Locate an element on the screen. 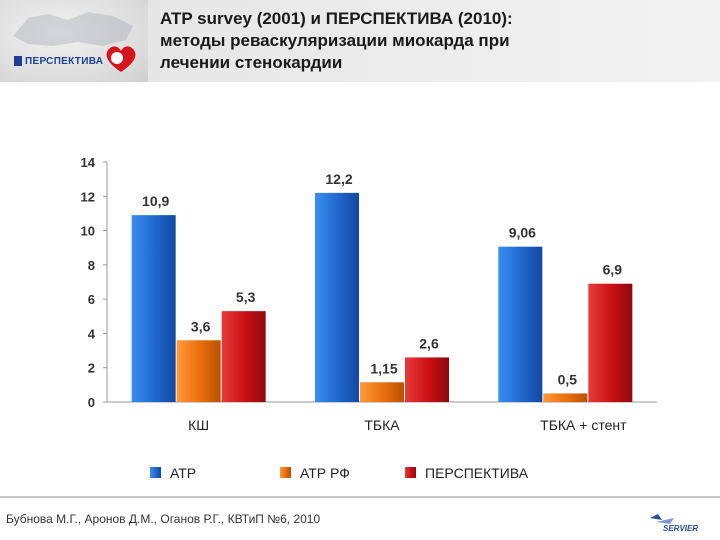  heart-icon is located at coordinates (121, 59).